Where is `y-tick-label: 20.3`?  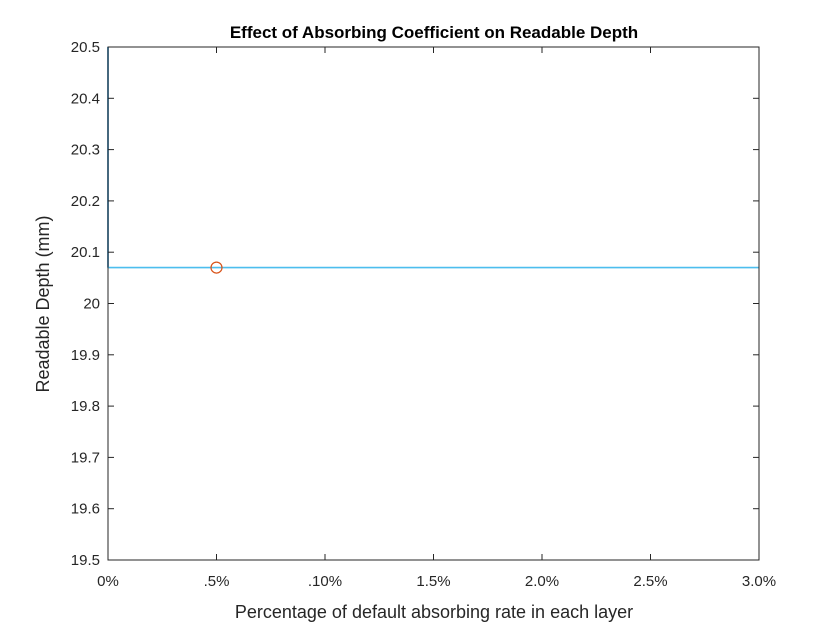 y-tick-label: 20.3 is located at coordinates (85, 150).